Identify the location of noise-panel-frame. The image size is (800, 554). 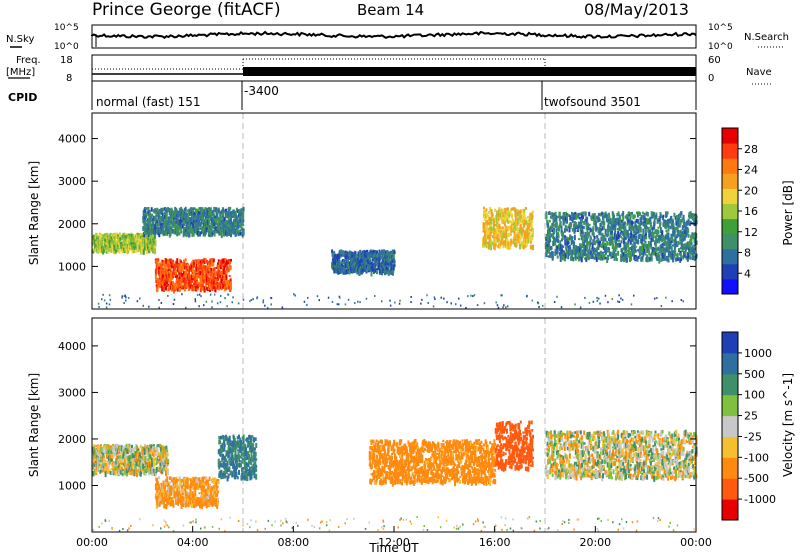
(394, 36).